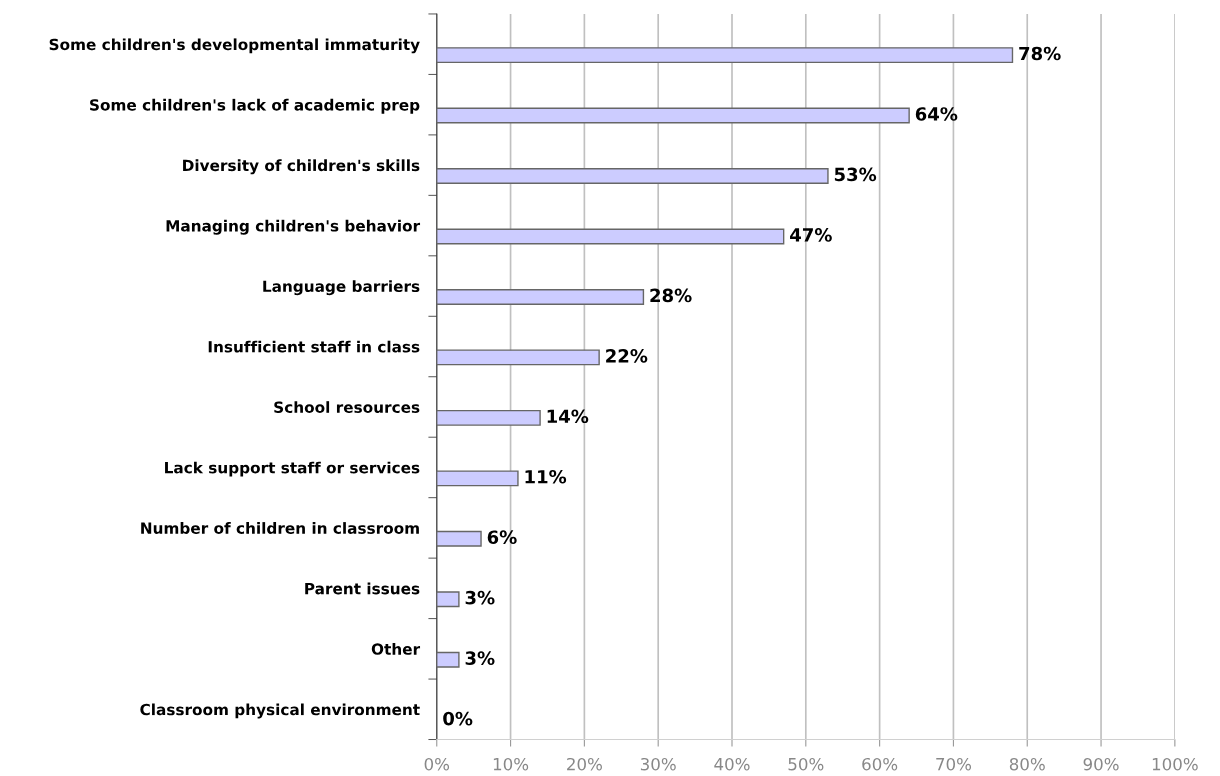 This screenshot has height=776, width=1220. I want to click on x-tick-label: 10%, so click(511, 764).